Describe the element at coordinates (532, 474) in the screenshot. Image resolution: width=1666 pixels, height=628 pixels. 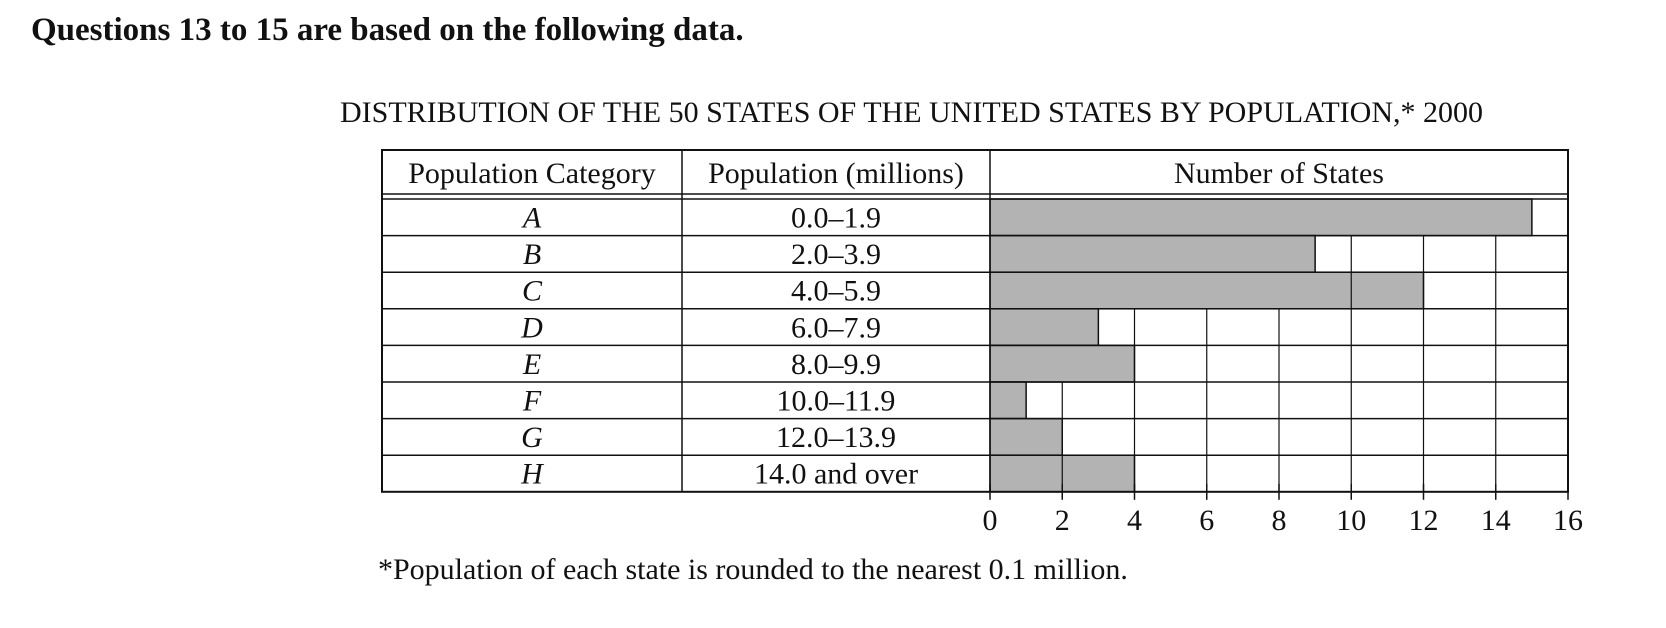
I see `category-label: H` at that location.